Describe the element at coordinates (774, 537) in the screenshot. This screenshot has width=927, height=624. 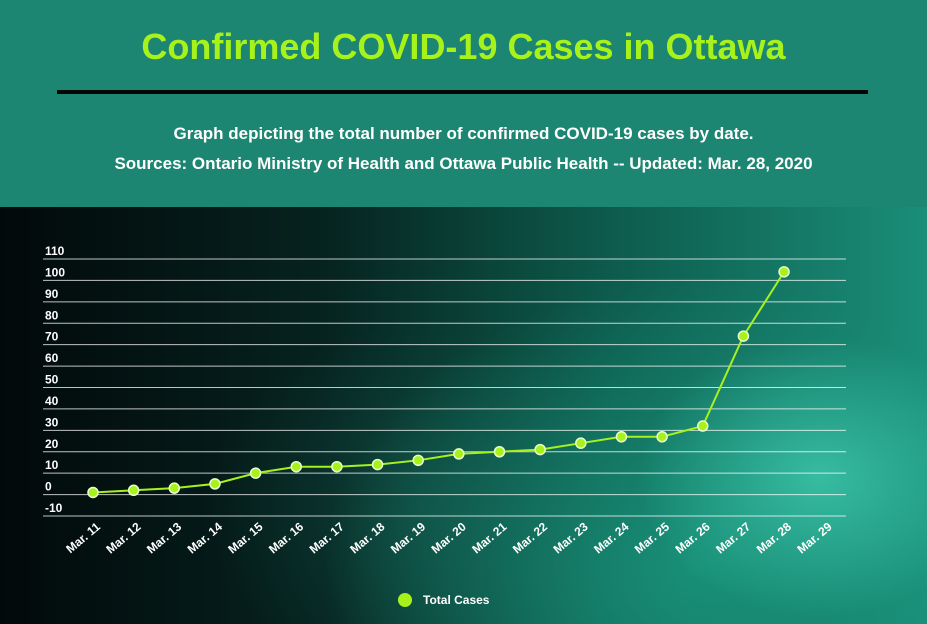
I see `x-tick-label: Mar. 28` at that location.